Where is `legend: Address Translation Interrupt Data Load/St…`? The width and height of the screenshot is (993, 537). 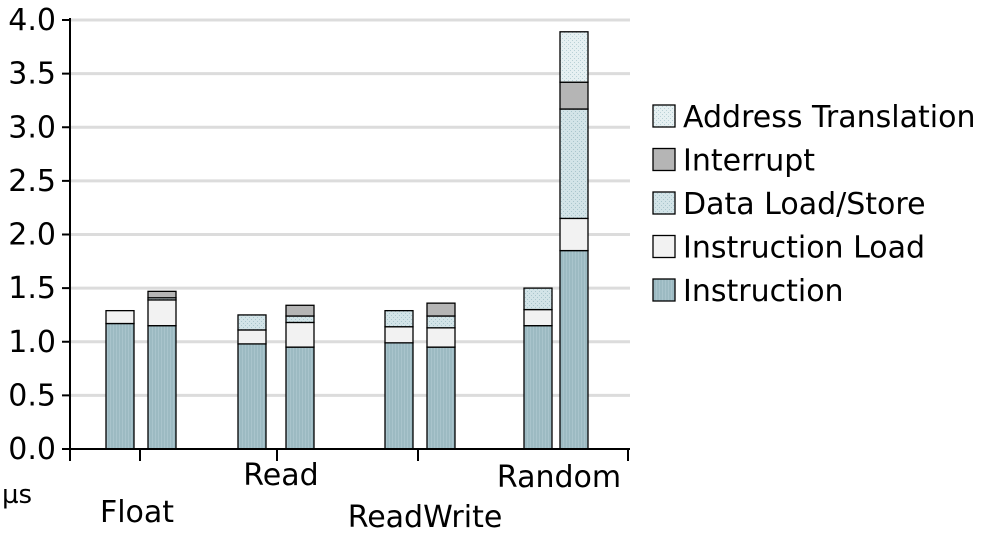 legend: Address Translation Interrupt Data Load/St… is located at coordinates (813, 204).